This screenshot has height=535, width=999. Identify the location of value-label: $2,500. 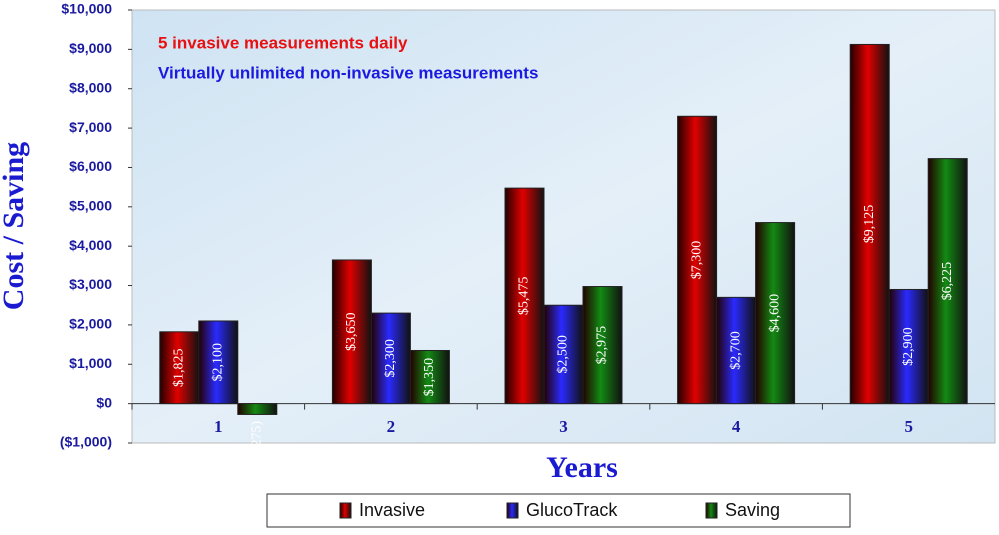
(563, 354).